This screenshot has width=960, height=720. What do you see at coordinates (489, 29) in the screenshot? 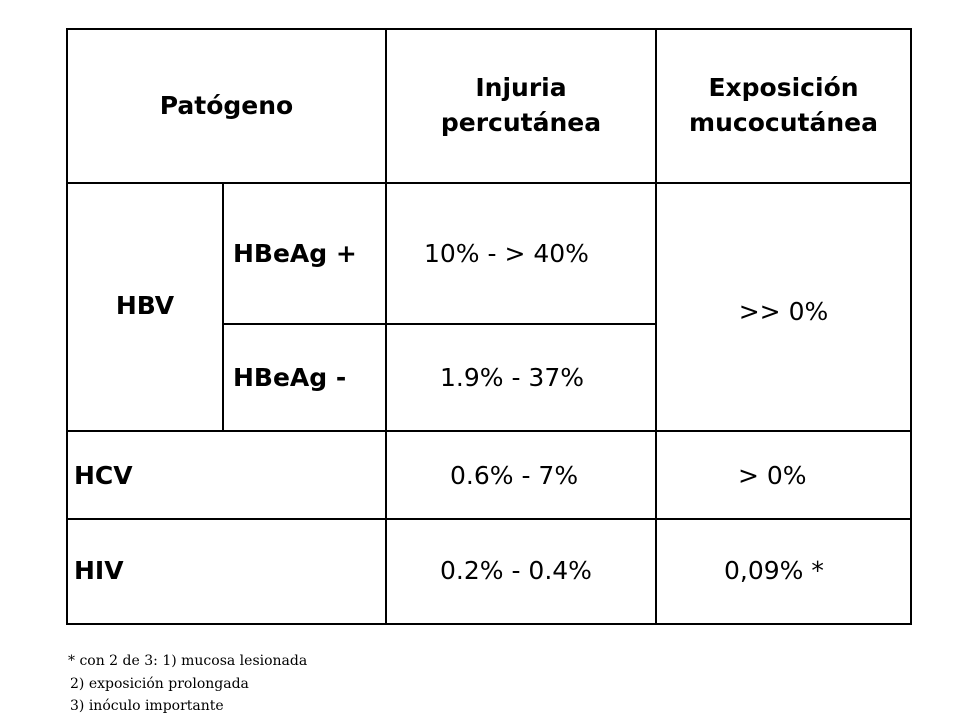
I see `table-border-top` at bounding box center [489, 29].